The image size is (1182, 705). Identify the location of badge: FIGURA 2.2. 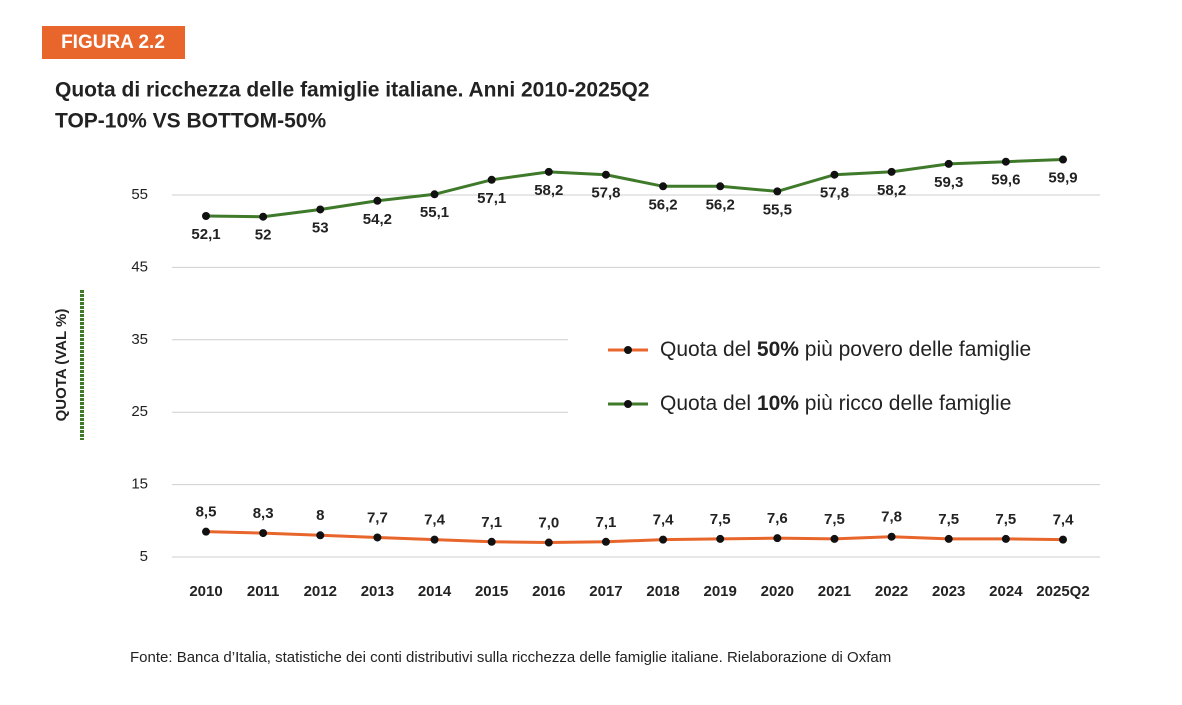
(113, 42).